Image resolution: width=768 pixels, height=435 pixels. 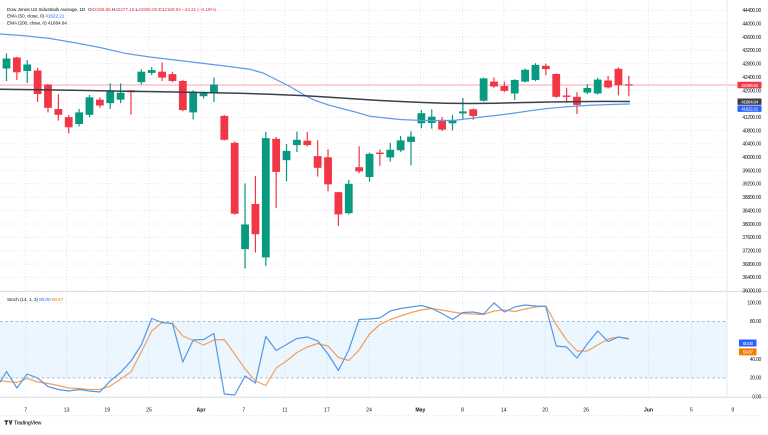 I want to click on svg-text: May, so click(x=420, y=411).